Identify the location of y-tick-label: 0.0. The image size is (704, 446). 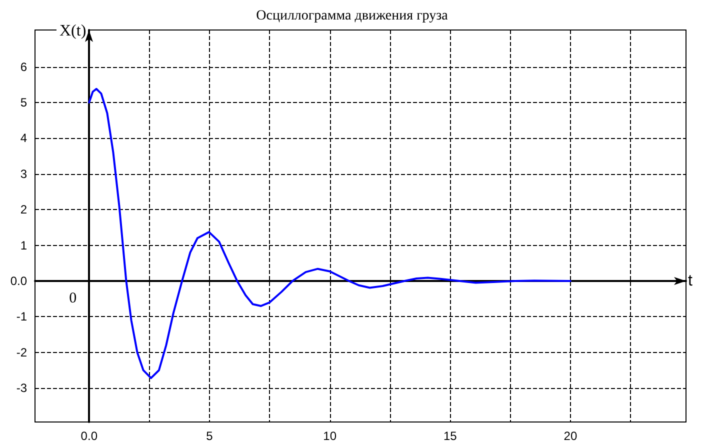
(19, 281).